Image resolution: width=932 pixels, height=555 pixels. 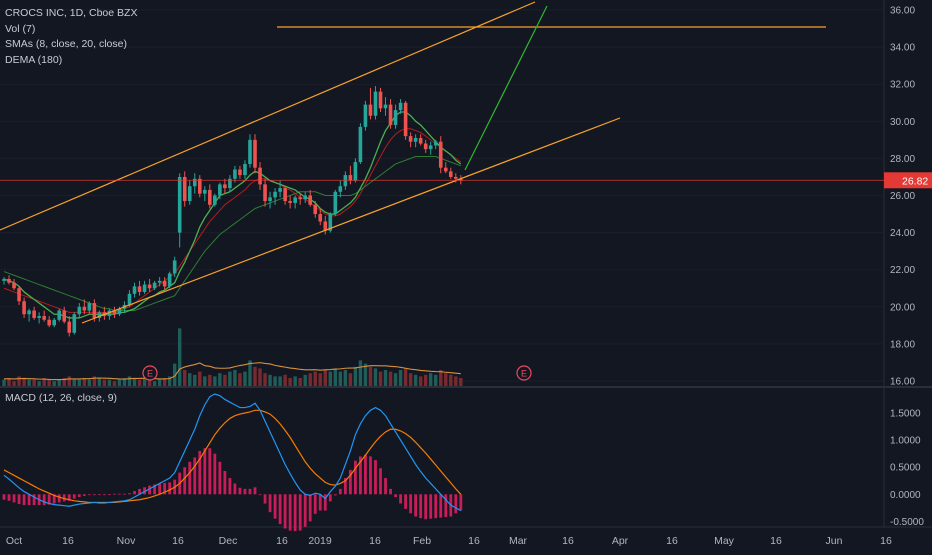 What do you see at coordinates (905, 495) in the screenshot?
I see `macd-tick-label: 0.0000` at bounding box center [905, 495].